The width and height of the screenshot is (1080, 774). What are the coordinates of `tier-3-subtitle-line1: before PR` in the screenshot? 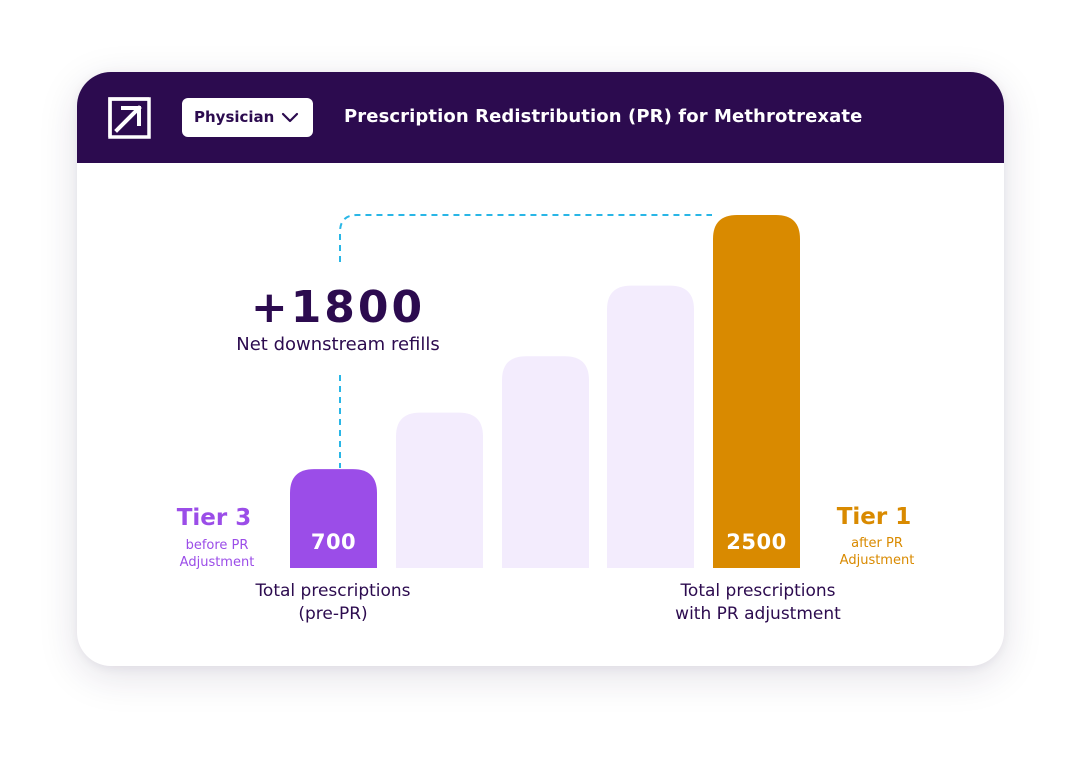 It's located at (217, 545).